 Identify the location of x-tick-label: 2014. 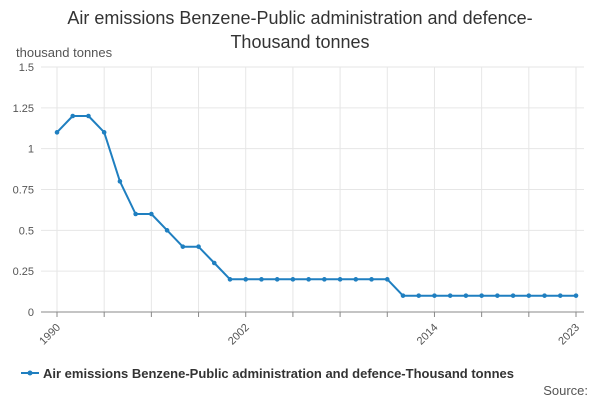
(428, 335).